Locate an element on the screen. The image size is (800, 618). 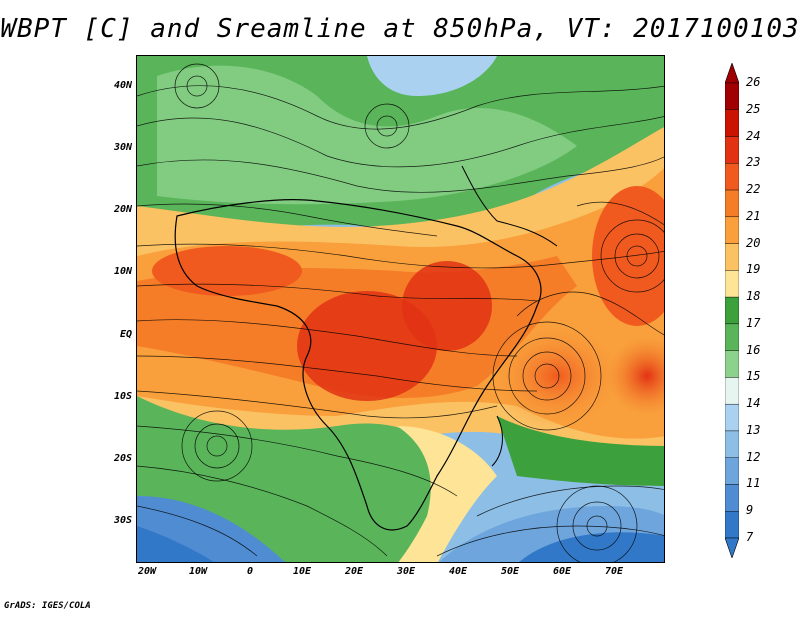
footer-credit: GrADS: IGES/COLA is located at coordinates (47, 606).